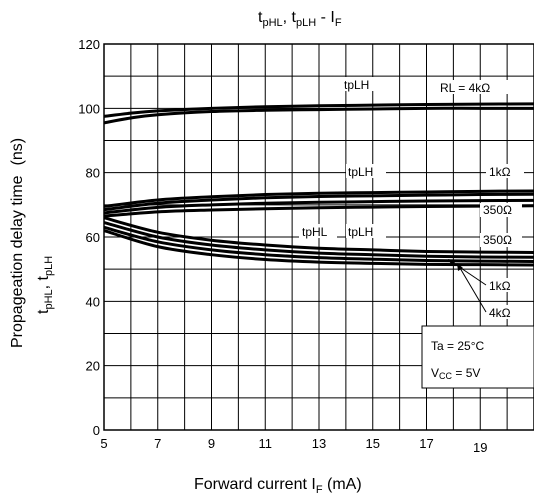 Image resolution: width=534 pixels, height=499 pixels. Describe the element at coordinates (356, 85) in the screenshot. I see `annotation-tplh-top: tpLH` at that location.